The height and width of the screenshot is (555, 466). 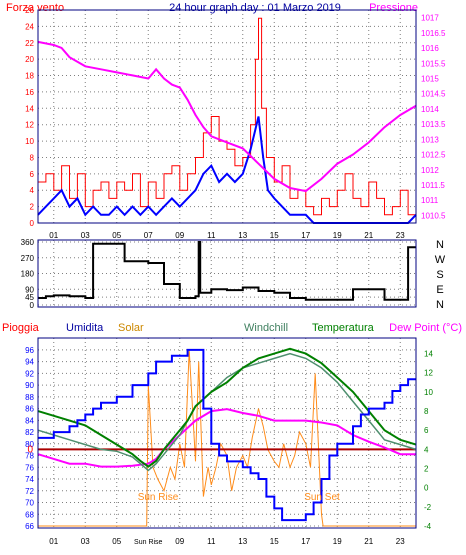 What do you see at coordinates (29, 297) in the screenshot?
I see `direction-tick-label: 45` at bounding box center [29, 297].